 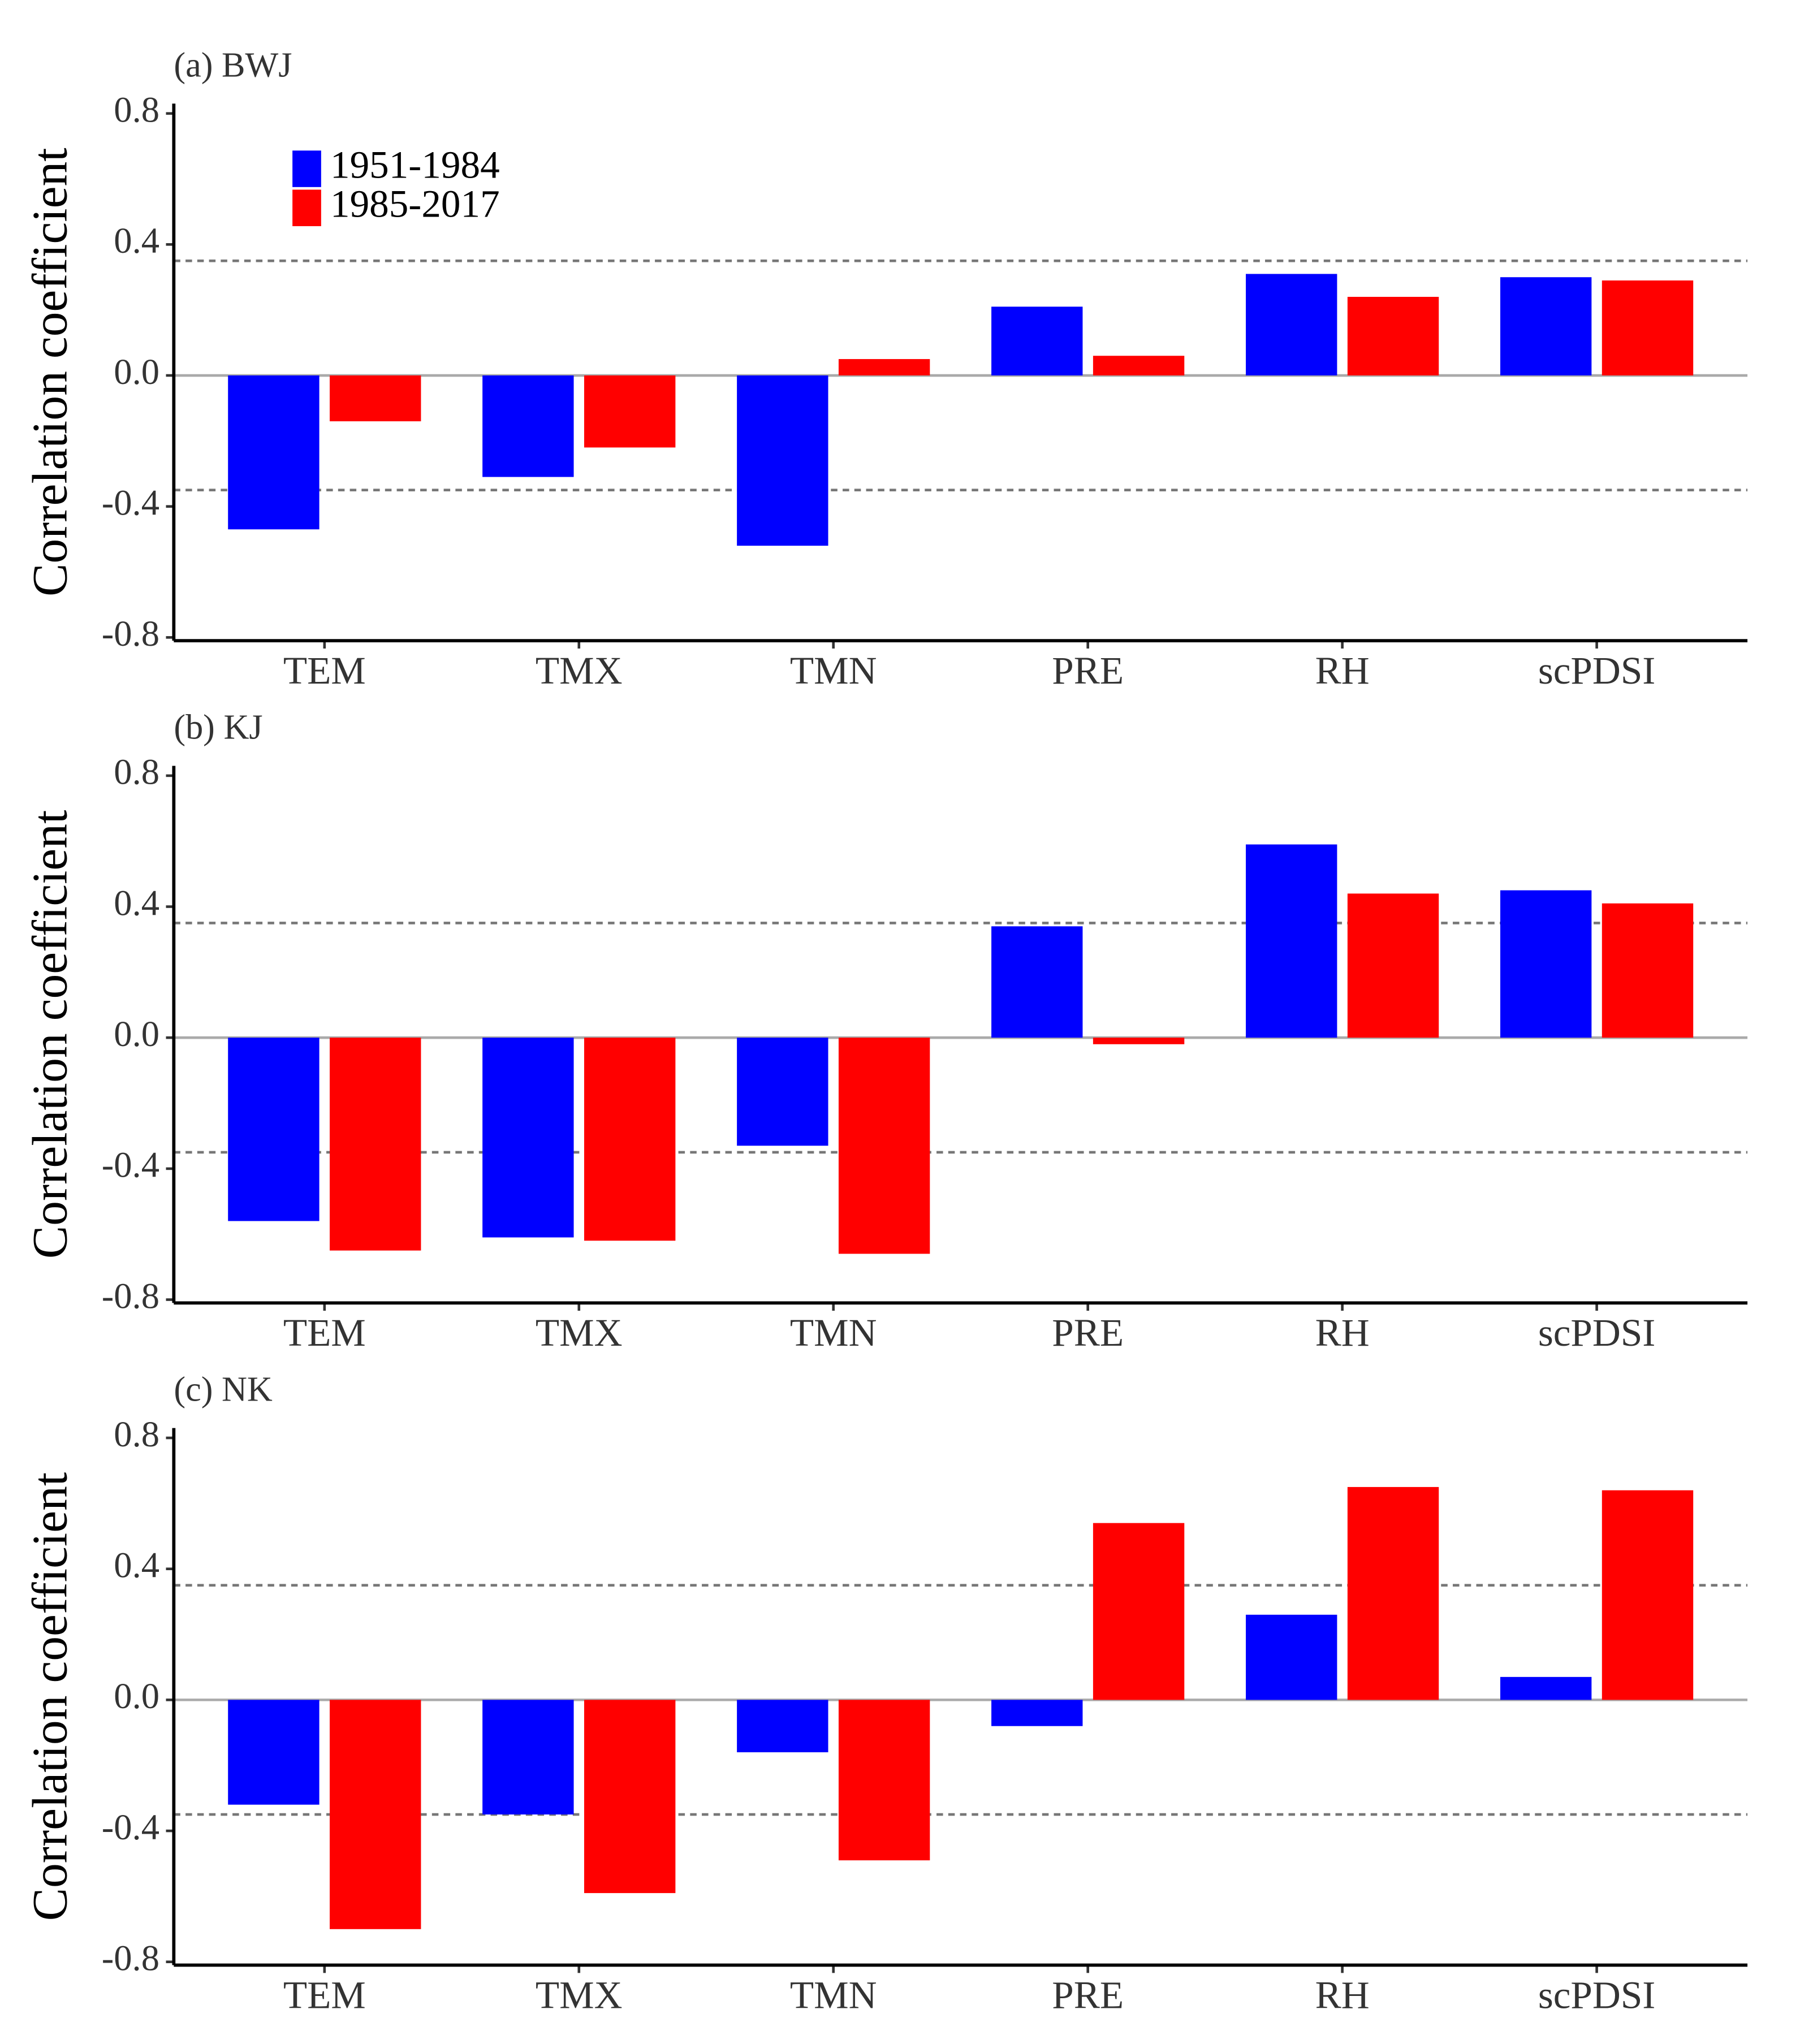 What do you see at coordinates (415, 164) in the screenshot?
I see `legend-label: 1951-1984` at bounding box center [415, 164].